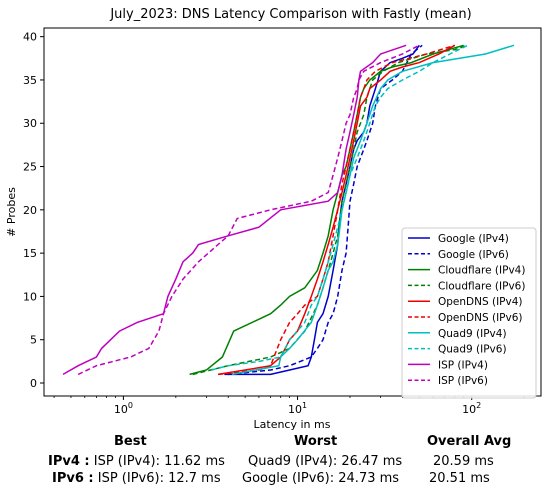 The height and width of the screenshot is (496, 548). Describe the element at coordinates (30, 210) in the screenshot. I see `y-tick-label: 20` at that location.